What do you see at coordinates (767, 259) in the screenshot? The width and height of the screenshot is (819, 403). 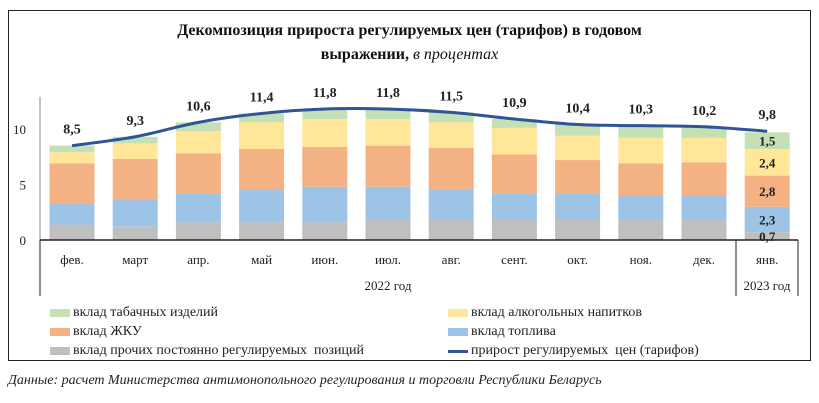 I see `x-tick-label: янв.` at bounding box center [767, 259].